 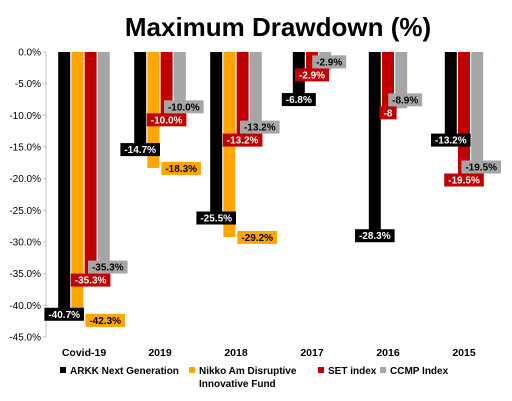 I want to click on legend-label: CCMP Index, so click(x=419, y=371).